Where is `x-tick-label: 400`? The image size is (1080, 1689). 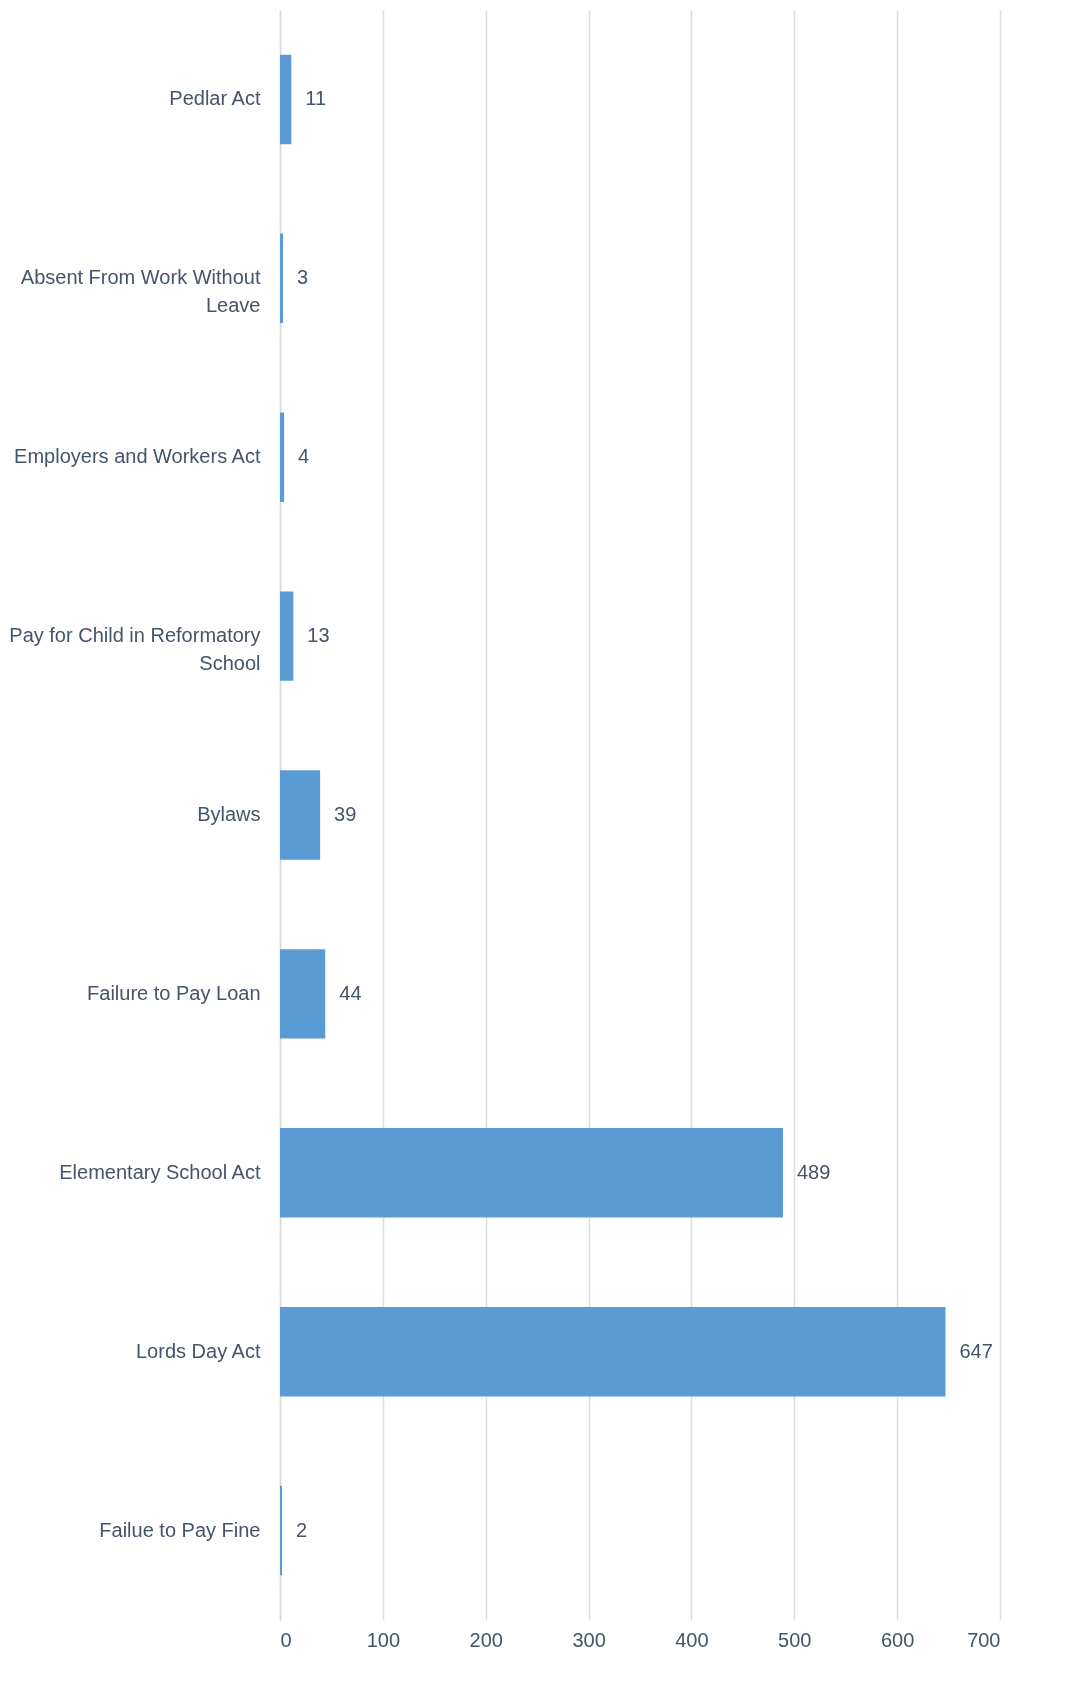
x-tick-label: 400 is located at coordinates (692, 1639).